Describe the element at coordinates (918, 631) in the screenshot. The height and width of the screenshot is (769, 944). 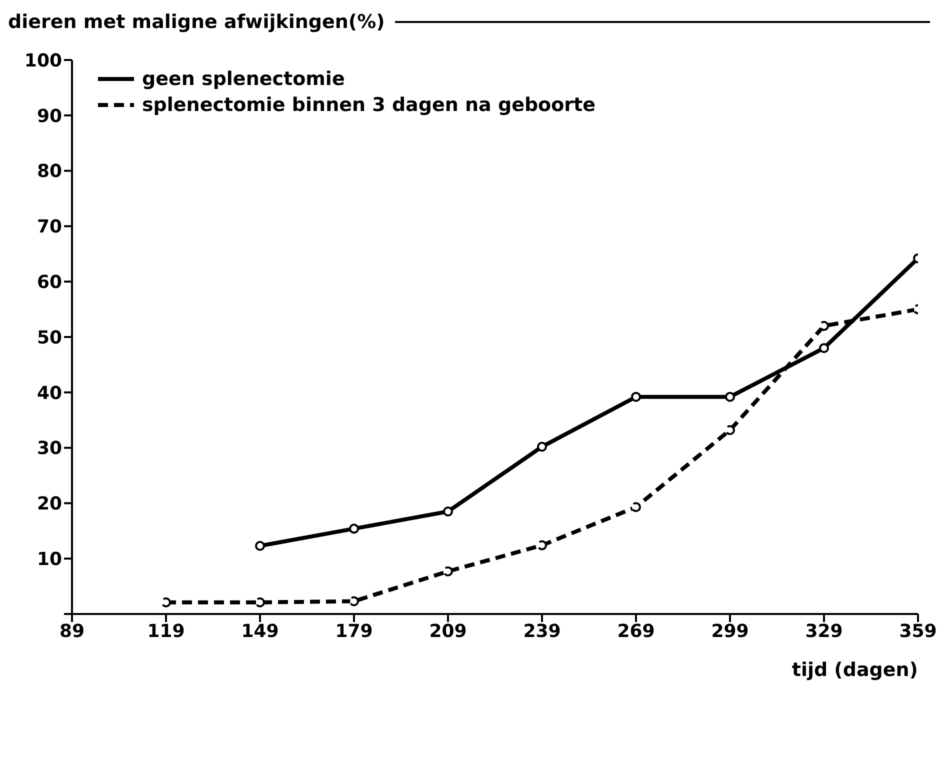
I see `x-tick-label: 359` at that location.